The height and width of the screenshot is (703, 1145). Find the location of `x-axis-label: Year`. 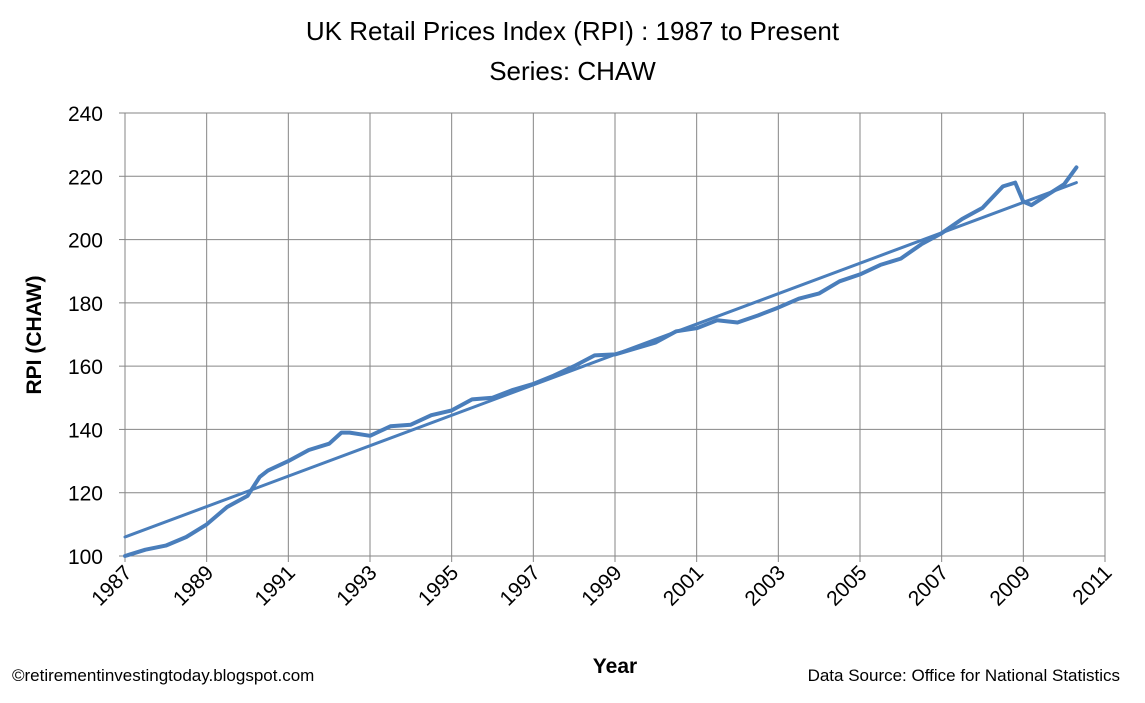

x-axis-label: Year is located at coordinates (615, 666).